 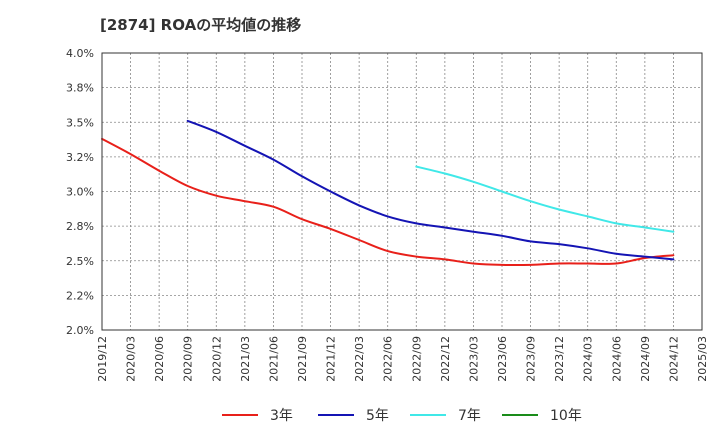 I want to click on x-tick-label: 2021/03, so click(x=245, y=359).